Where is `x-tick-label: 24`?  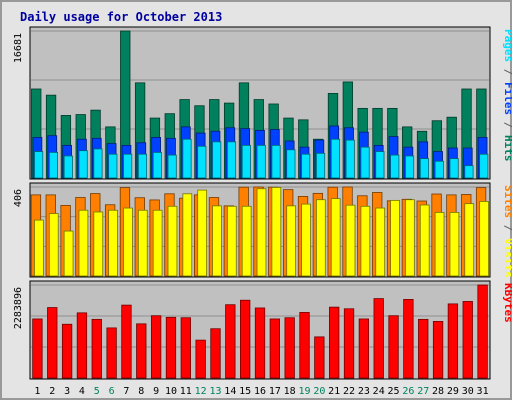 x-tick-label: 24 is located at coordinates (379, 391).